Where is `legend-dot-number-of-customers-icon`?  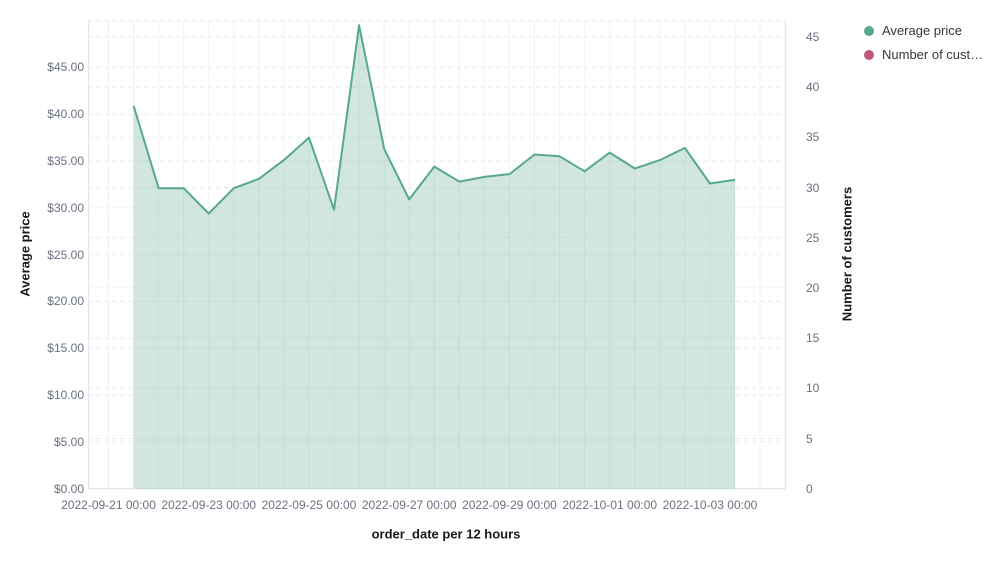
legend-dot-number-of-customers-icon is located at coordinates (869, 55).